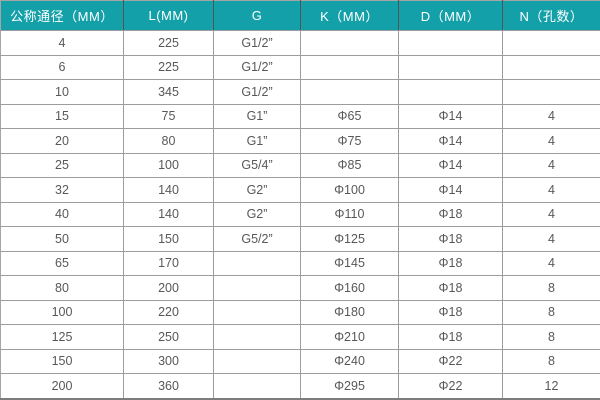 The width and height of the screenshot is (600, 400). Describe the element at coordinates (257, 15) in the screenshot. I see `header-cell-g: G` at that location.